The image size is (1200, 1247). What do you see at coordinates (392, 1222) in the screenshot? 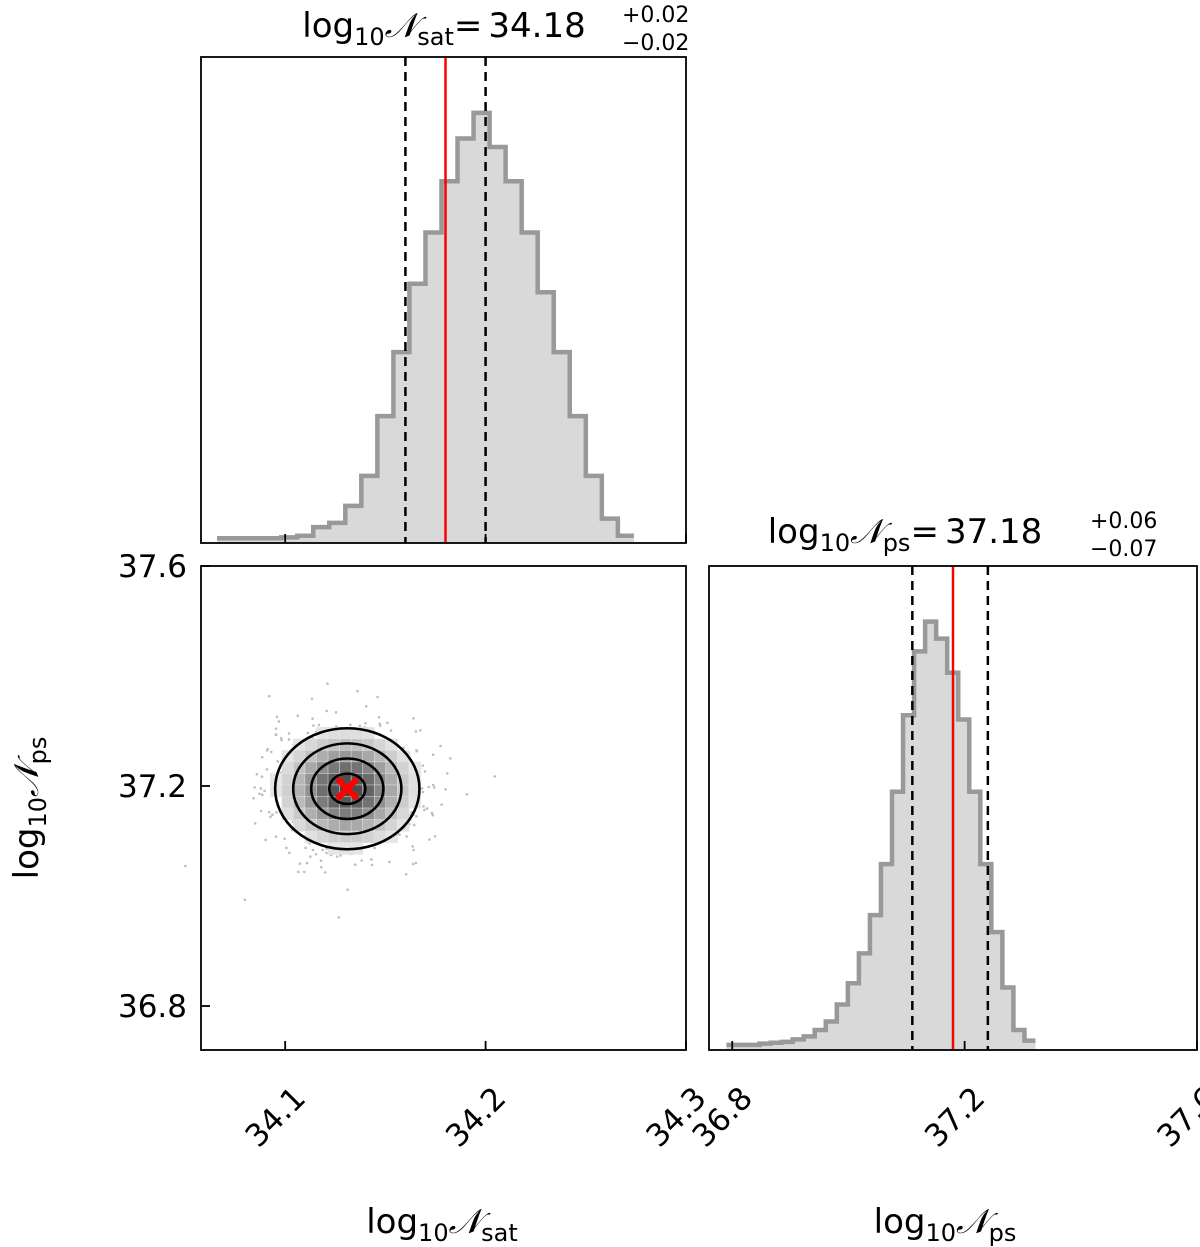
I see `xlabel-sat-log: log` at bounding box center [392, 1222].